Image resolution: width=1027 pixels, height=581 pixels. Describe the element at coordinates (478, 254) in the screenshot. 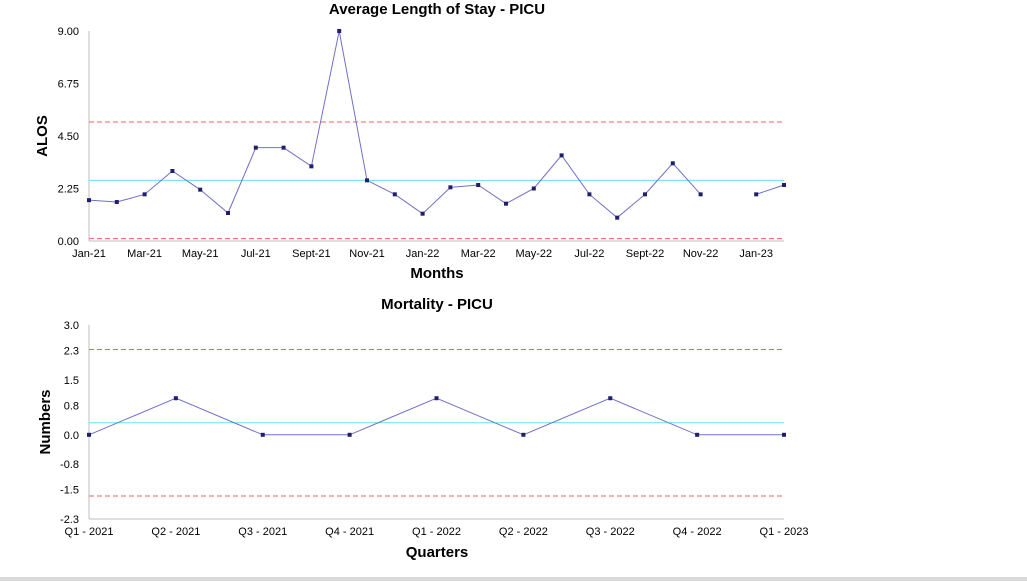

I see `x-tick-label: Mar-22` at that location.